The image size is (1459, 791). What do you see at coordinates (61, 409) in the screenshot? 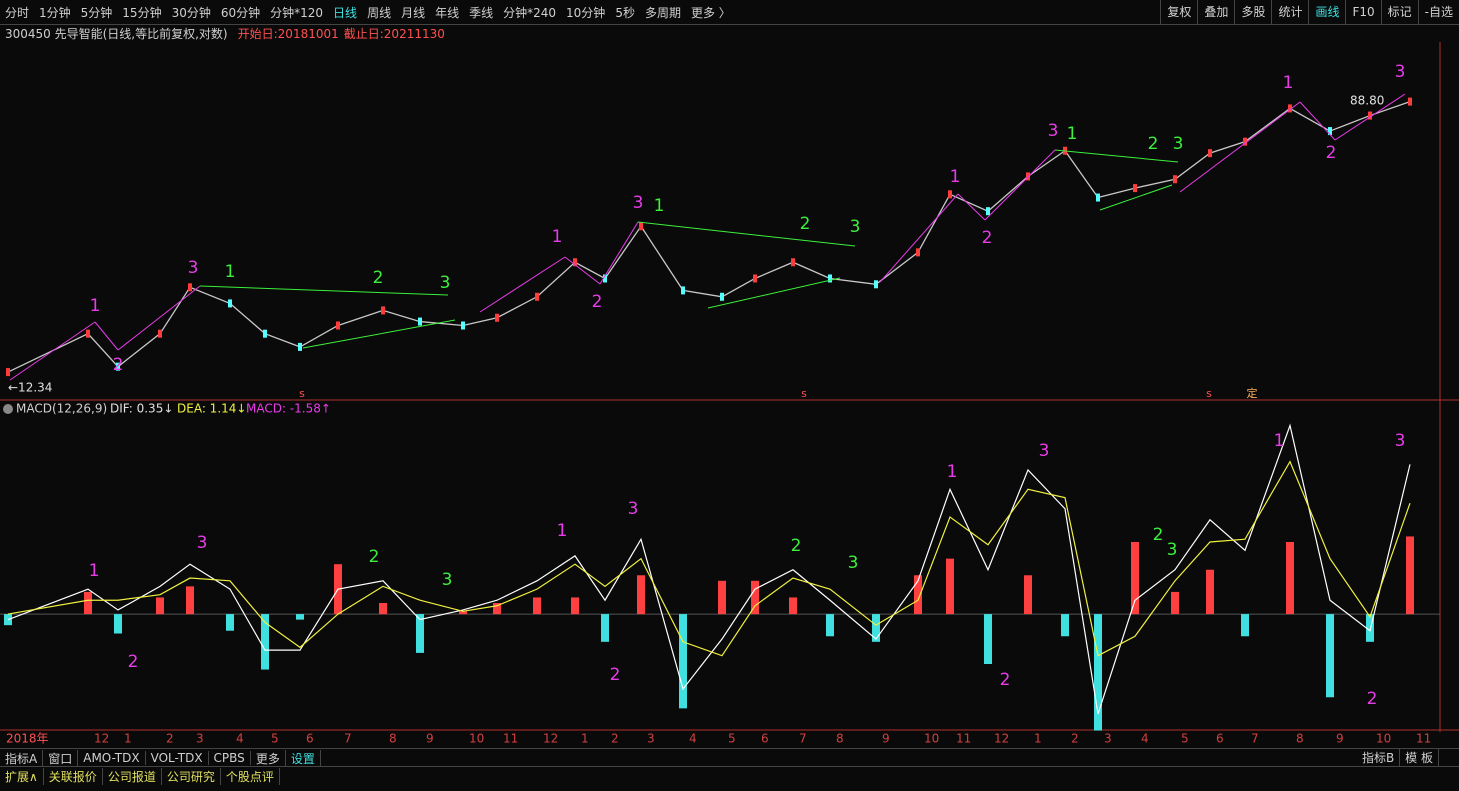
I see `macd-legend: MACD(12,26,9)` at bounding box center [61, 409].